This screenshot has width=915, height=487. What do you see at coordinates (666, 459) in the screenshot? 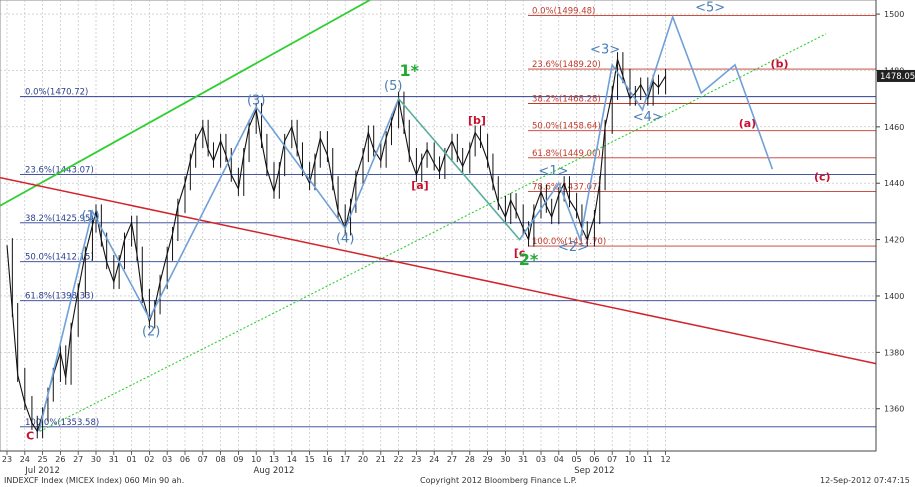
I see `x-tick-label: 12` at bounding box center [666, 459].